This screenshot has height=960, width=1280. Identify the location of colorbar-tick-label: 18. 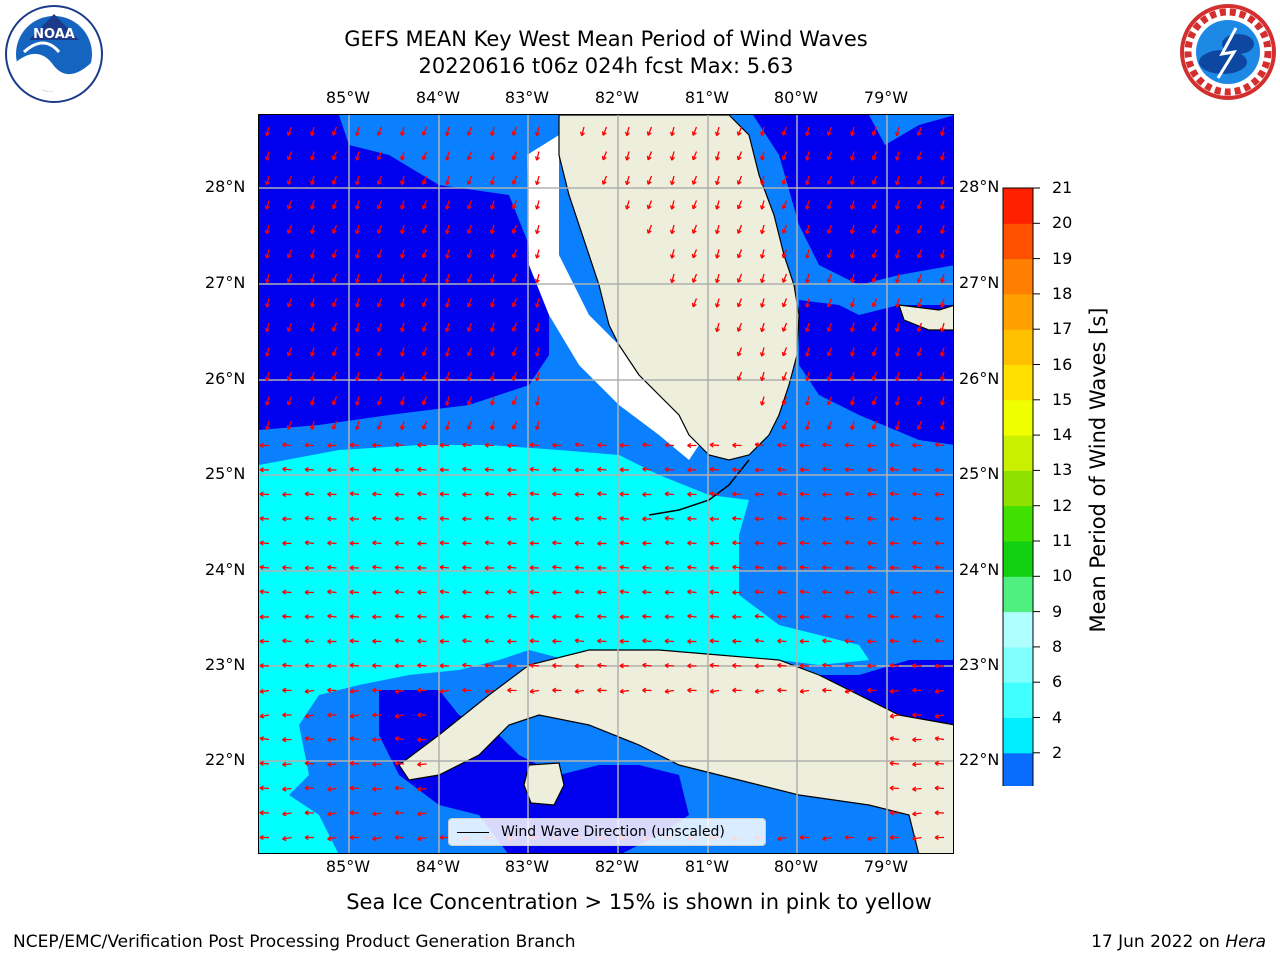
(1062, 293).